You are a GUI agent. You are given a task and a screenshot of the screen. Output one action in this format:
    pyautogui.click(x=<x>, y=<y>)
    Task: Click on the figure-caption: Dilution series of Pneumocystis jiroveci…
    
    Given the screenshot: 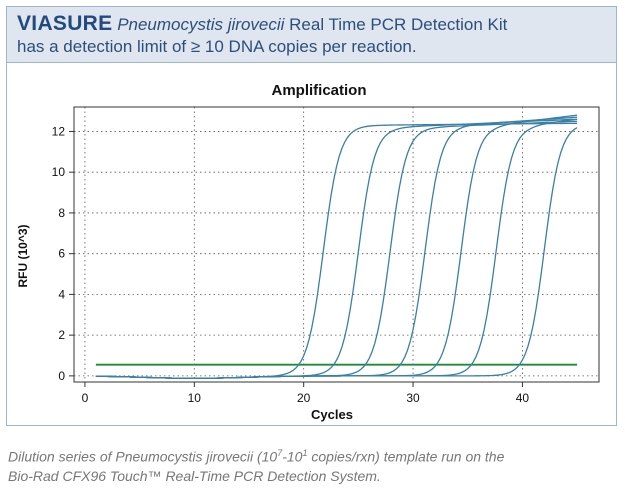 What is the action you would take?
    pyautogui.click(x=313, y=465)
    